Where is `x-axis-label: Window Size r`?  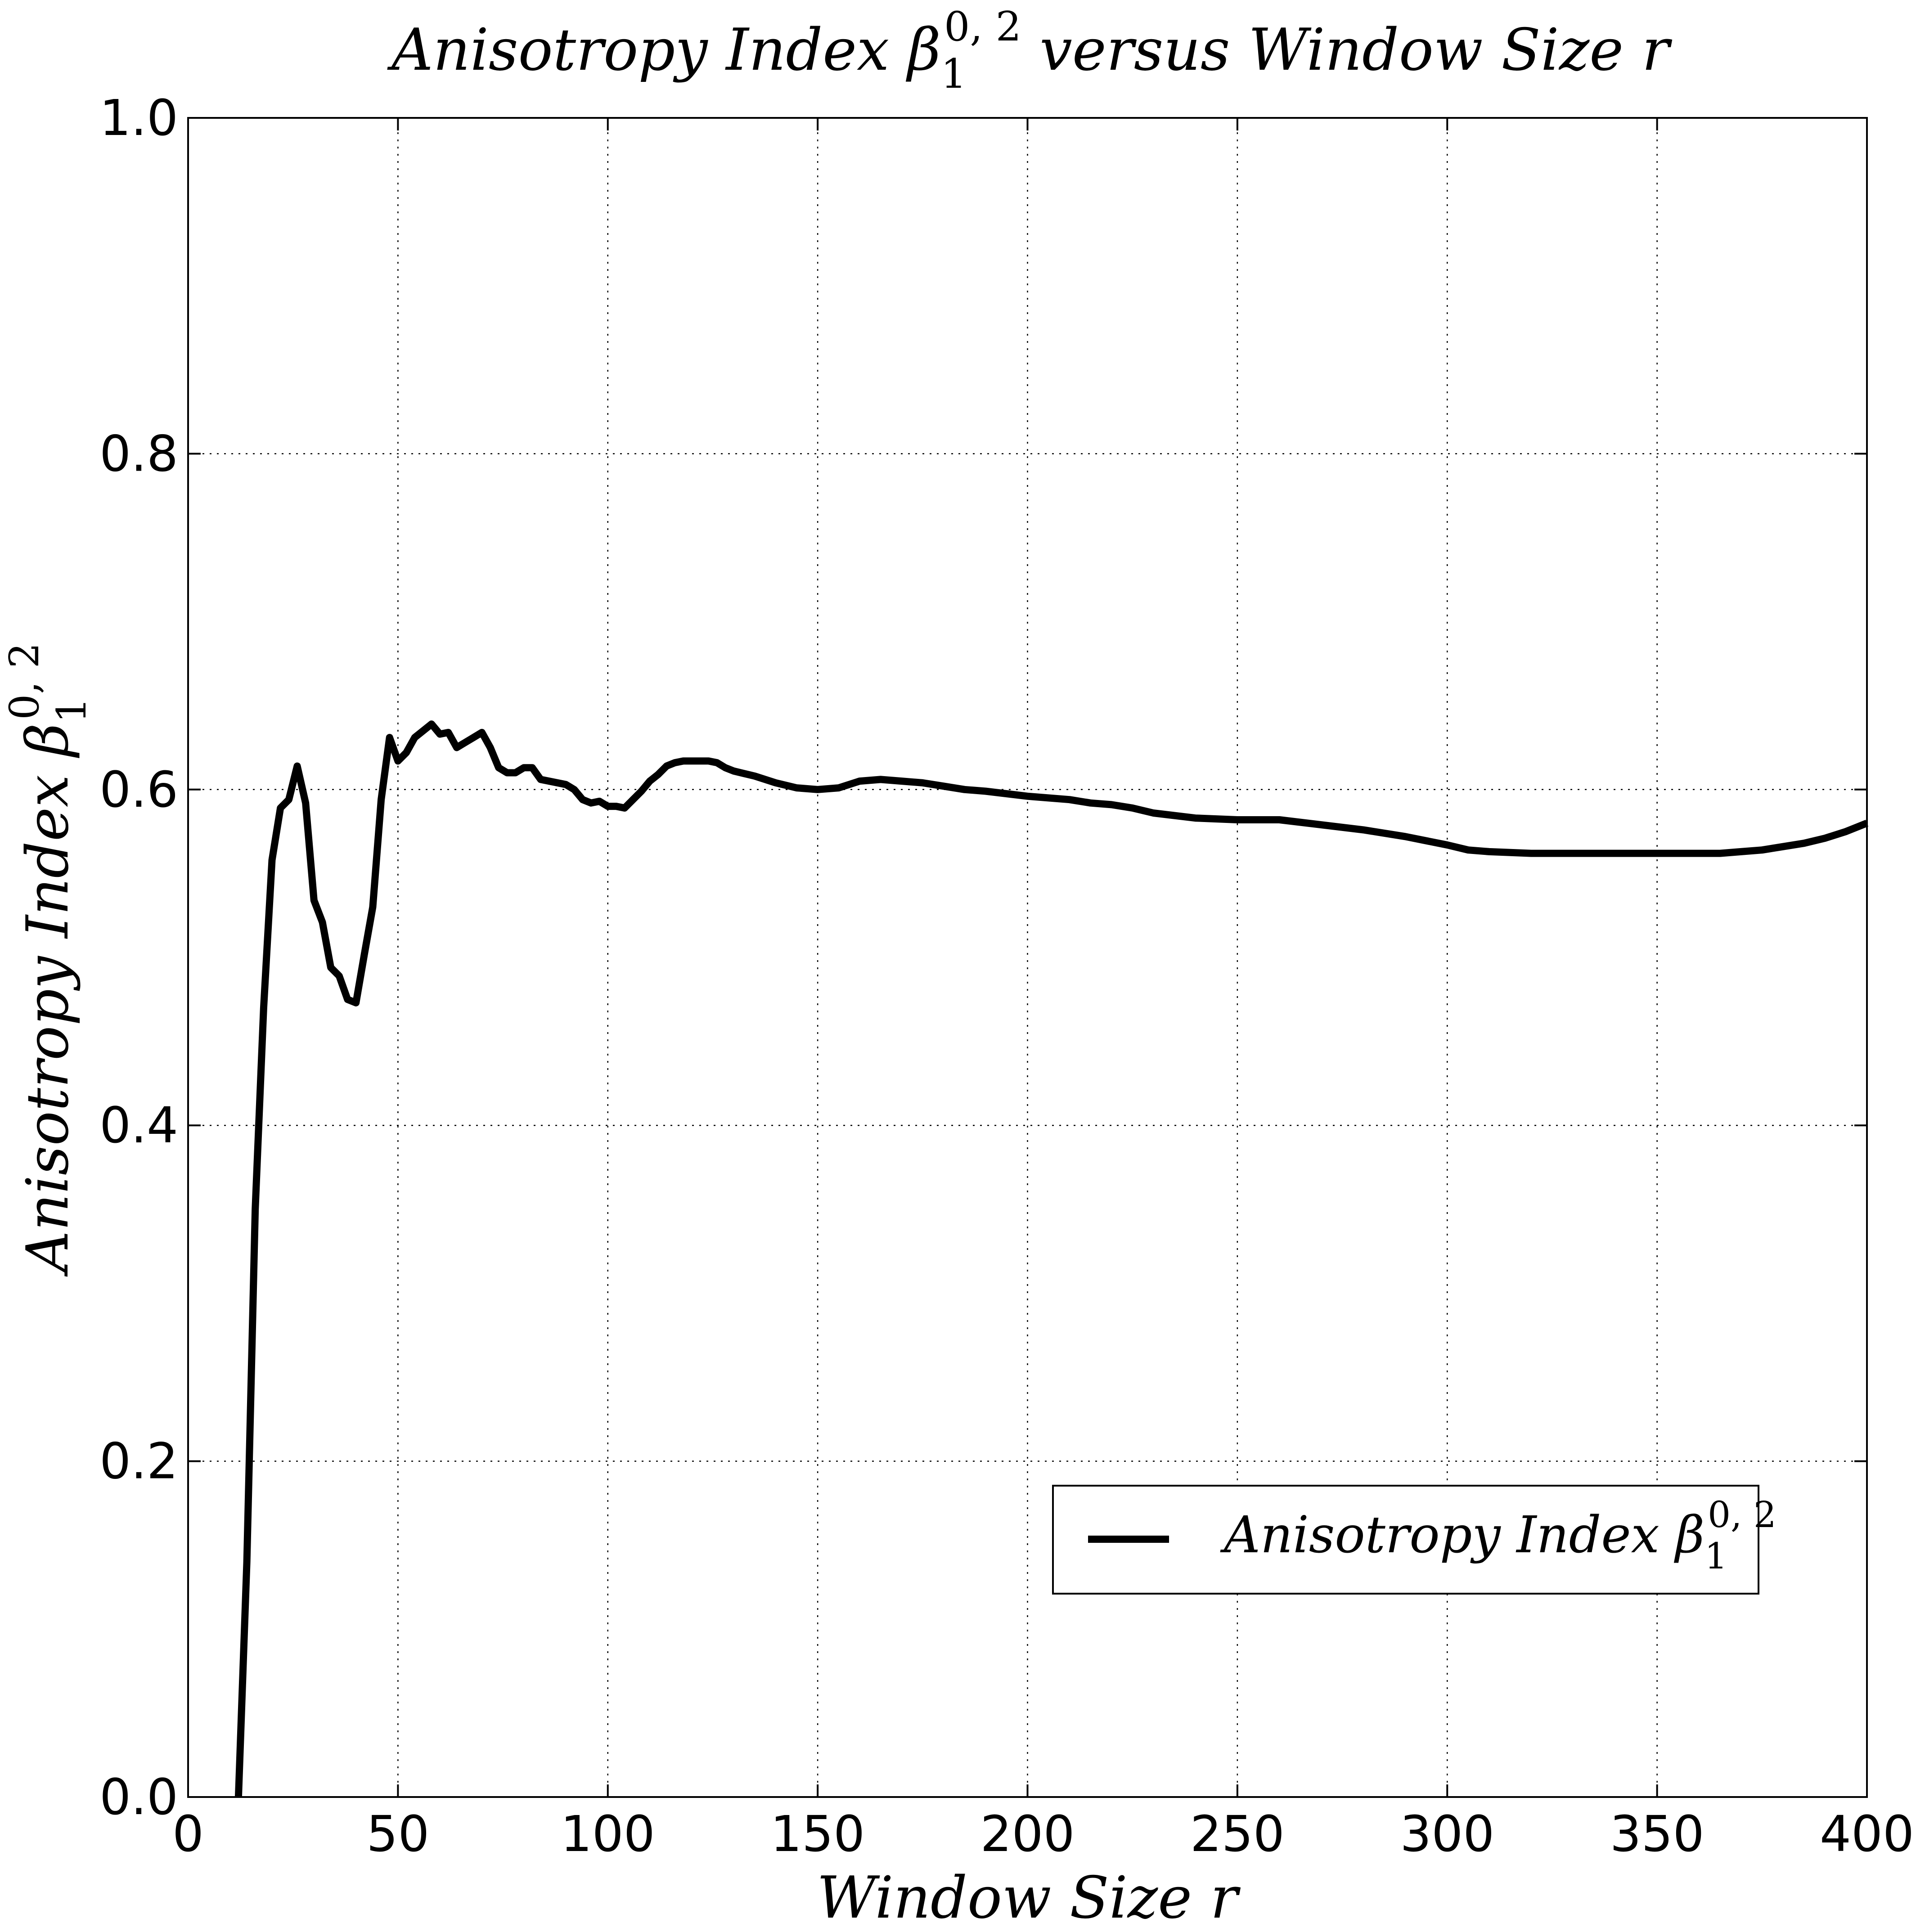 x-axis-label: Window Size r is located at coordinates (1029, 1898).